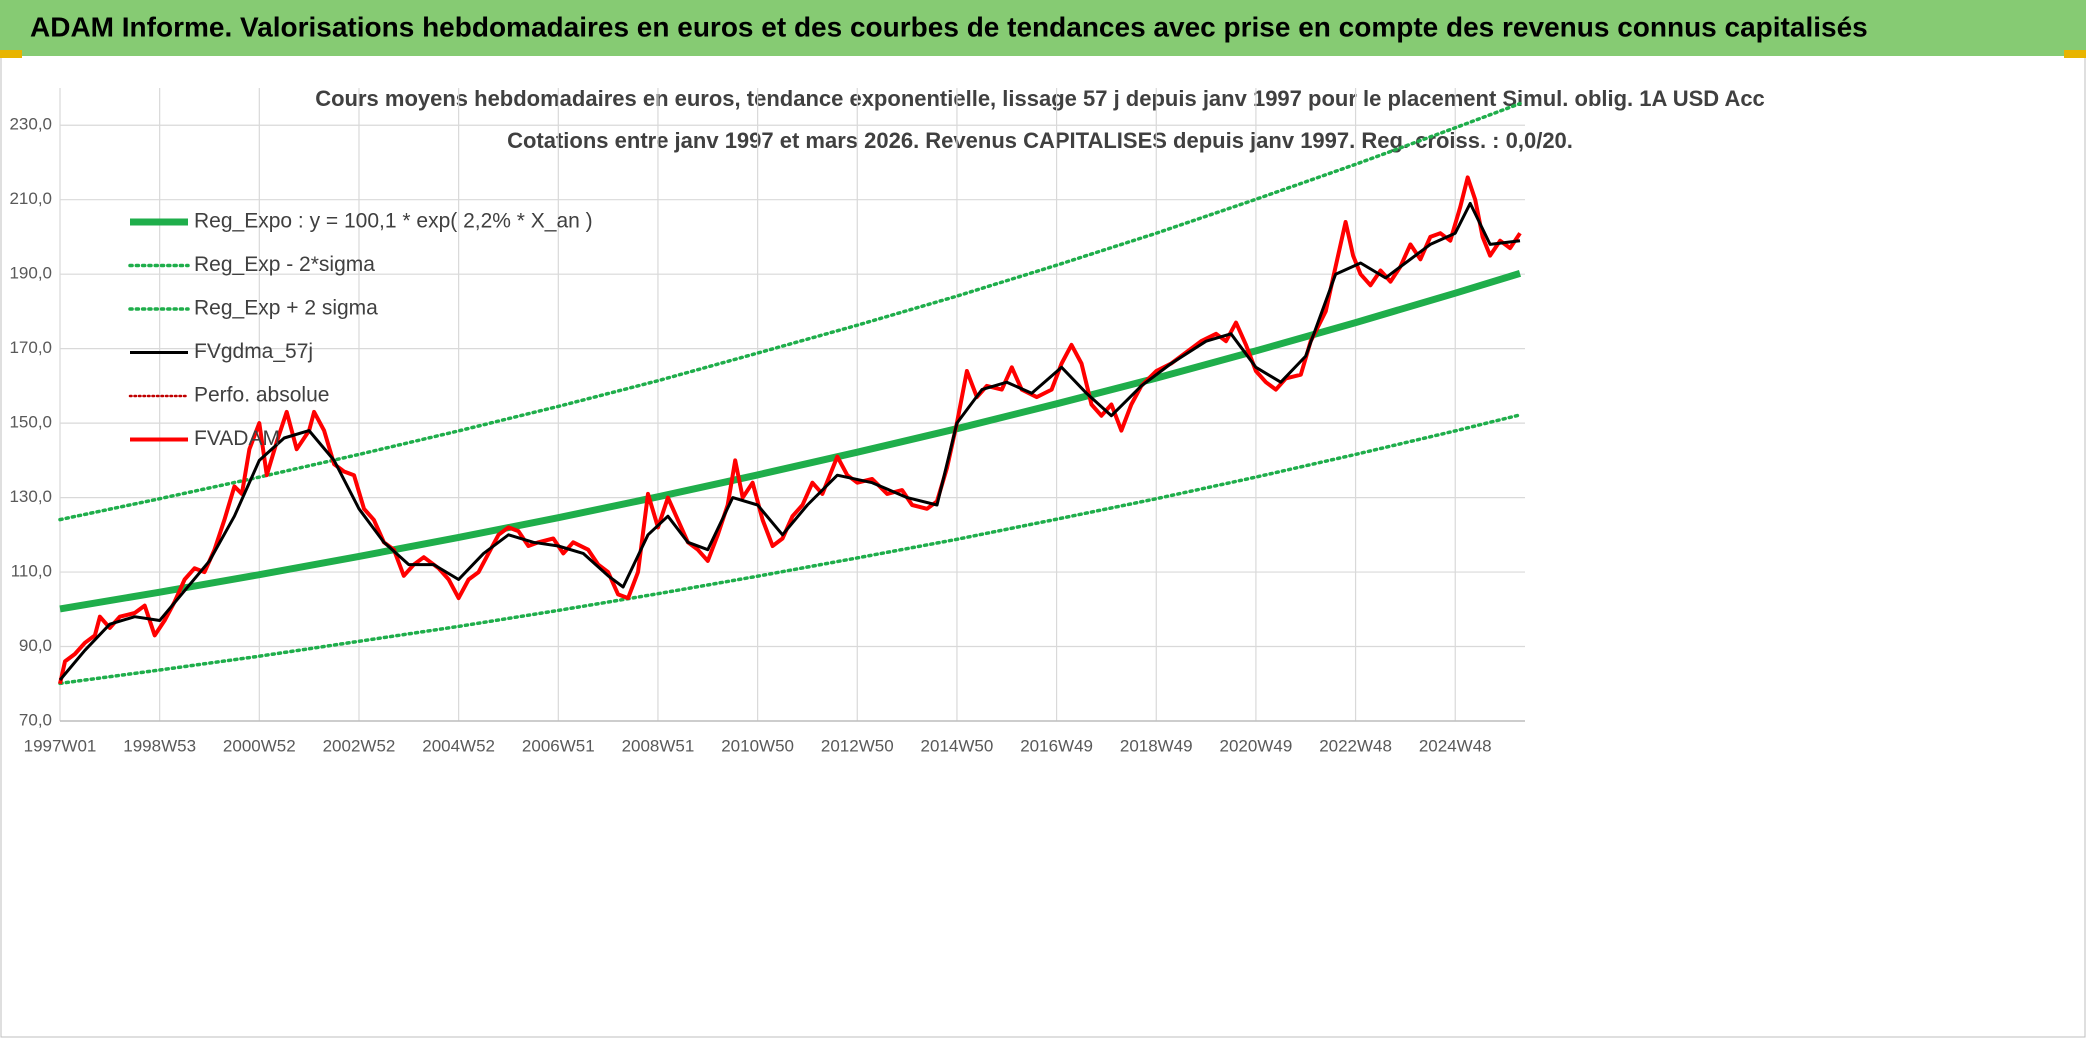  What do you see at coordinates (1355, 745) in the screenshot?
I see `x-tick-label: 2022W48` at bounding box center [1355, 745].